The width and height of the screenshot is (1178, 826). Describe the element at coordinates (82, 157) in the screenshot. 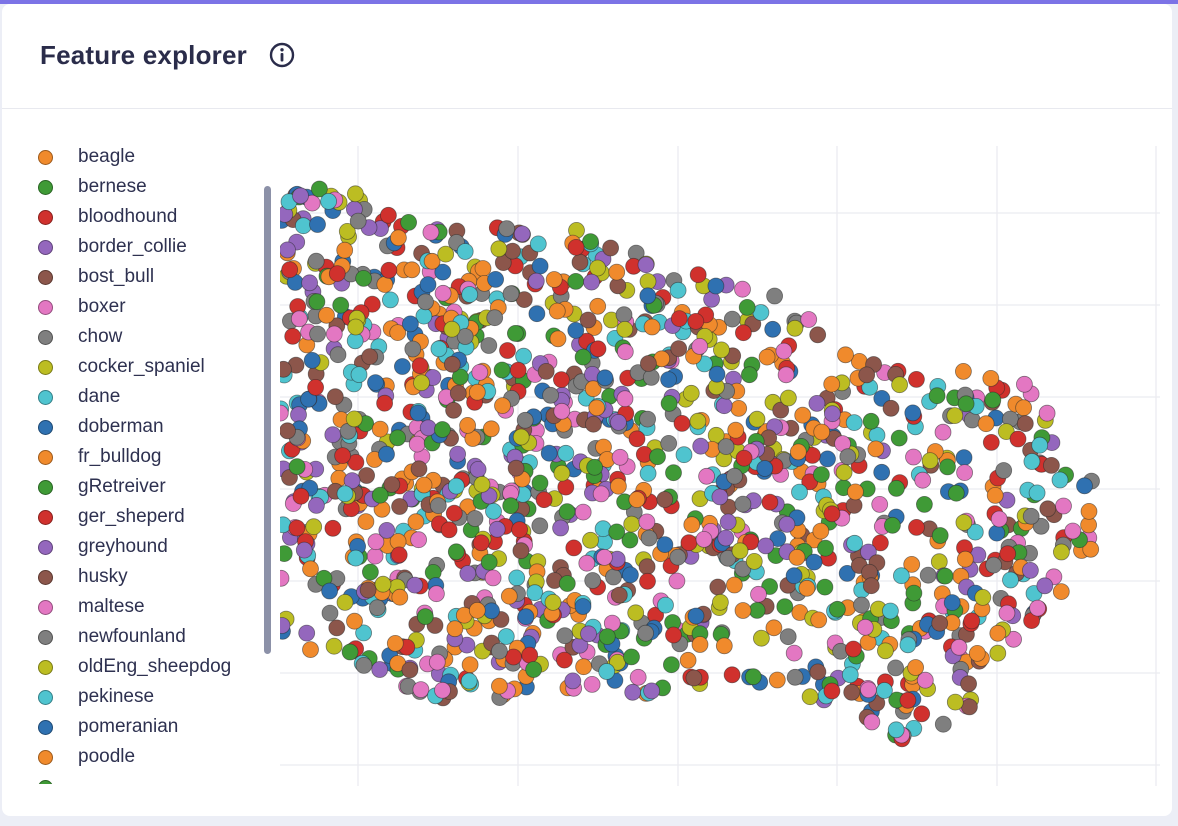

I see `legend-item: beagle` at that location.